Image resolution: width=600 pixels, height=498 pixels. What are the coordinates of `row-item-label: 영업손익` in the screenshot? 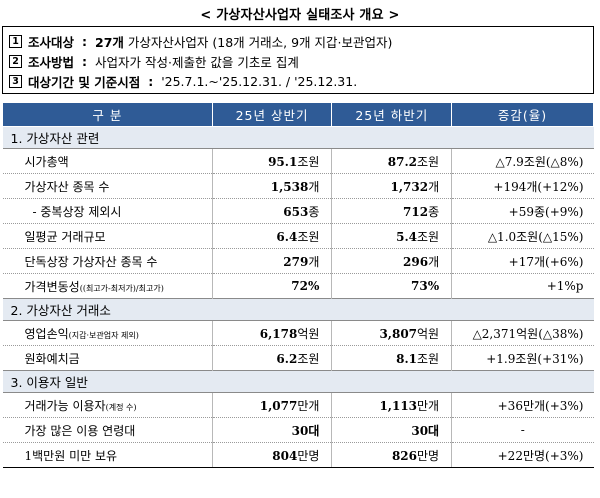 It's located at (46, 333).